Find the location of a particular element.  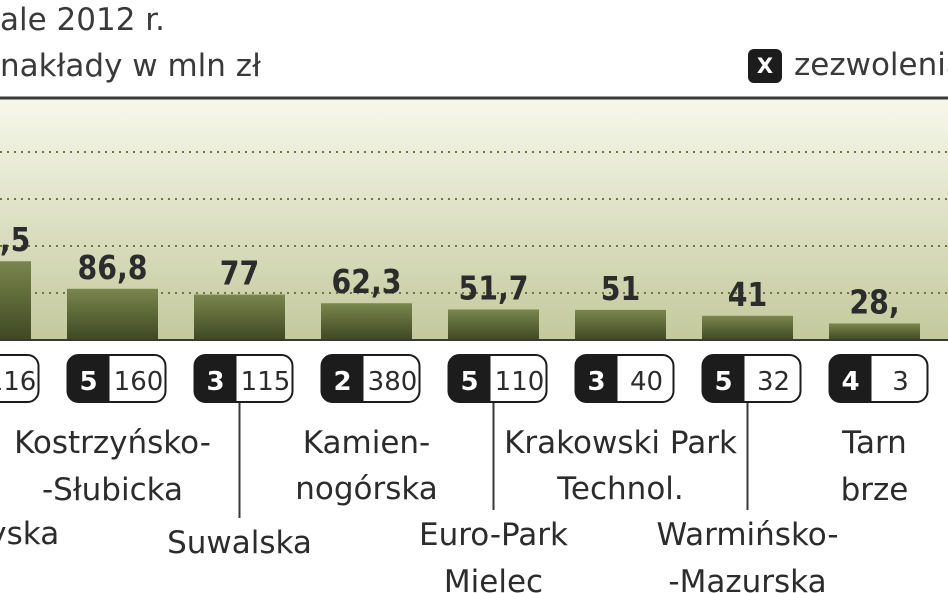

value-label-0: 133,5 is located at coordinates (15, 240).